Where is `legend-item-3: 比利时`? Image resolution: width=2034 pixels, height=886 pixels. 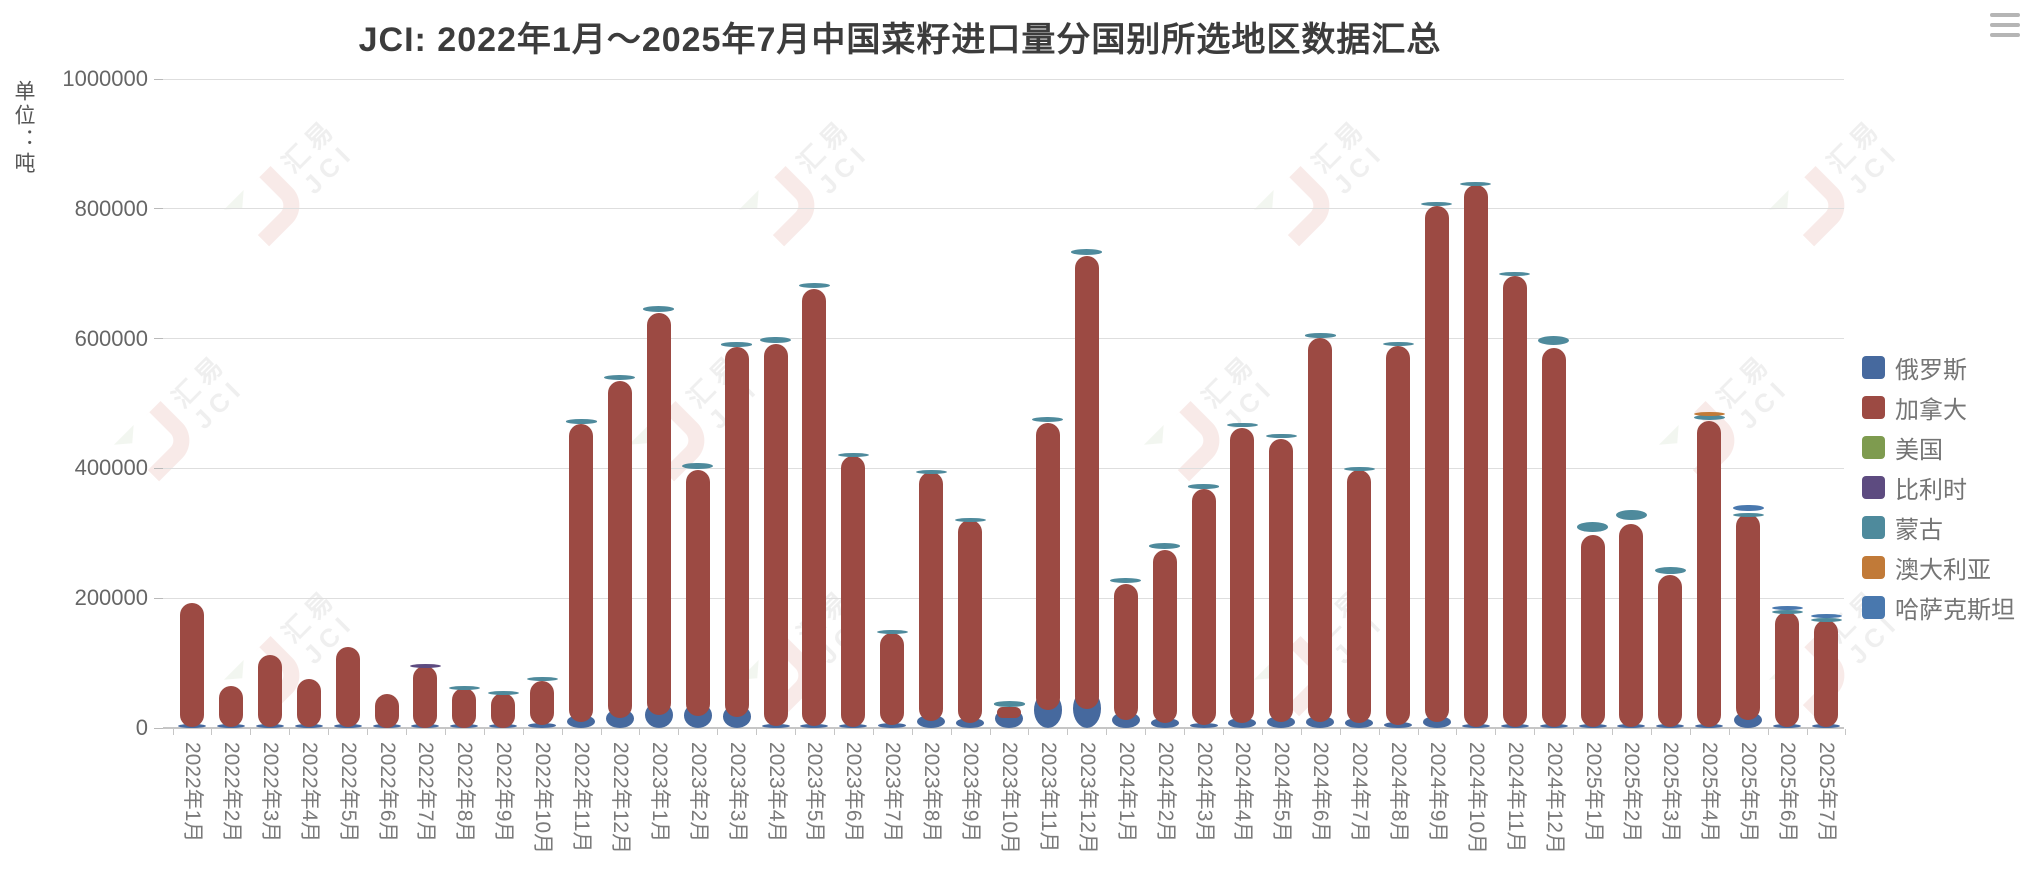
legend-item-3: 比利时 is located at coordinates (1938, 488).